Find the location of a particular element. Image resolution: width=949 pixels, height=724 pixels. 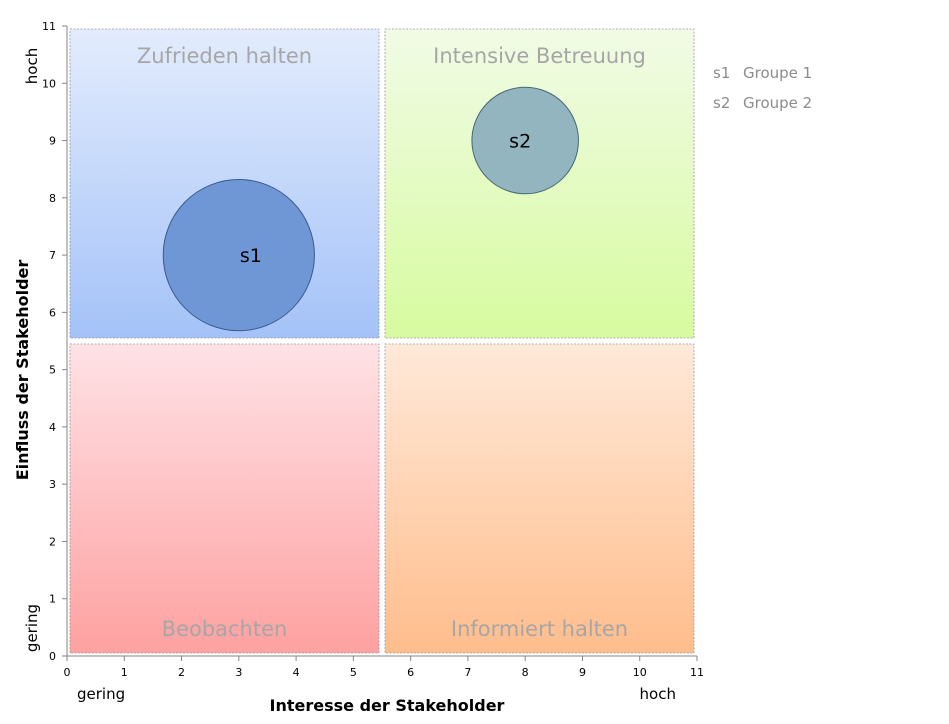

quadrant-label-zufrieden-halten: Zufrieden halten is located at coordinates (224, 56).